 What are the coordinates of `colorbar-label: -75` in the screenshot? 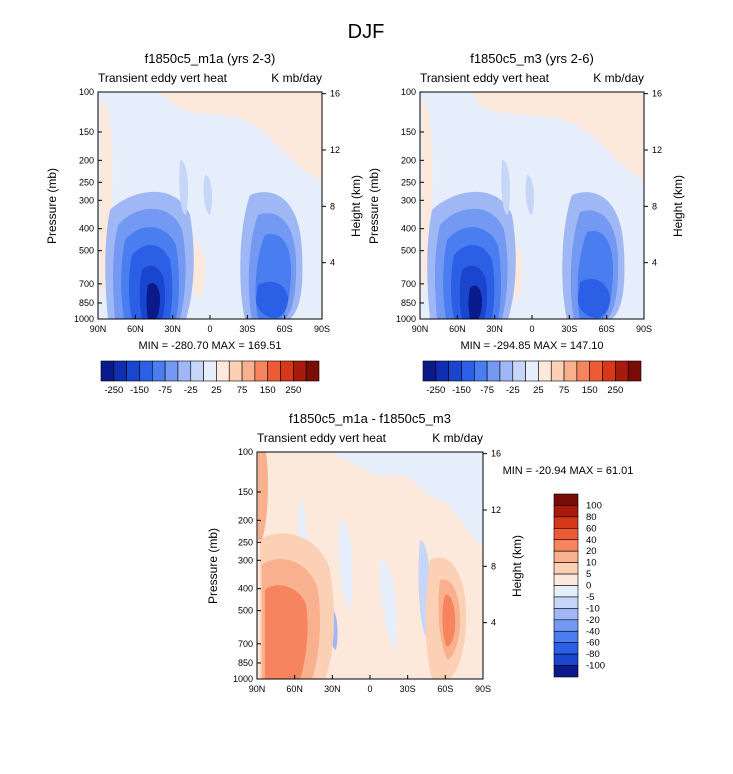 It's located at (487, 390).